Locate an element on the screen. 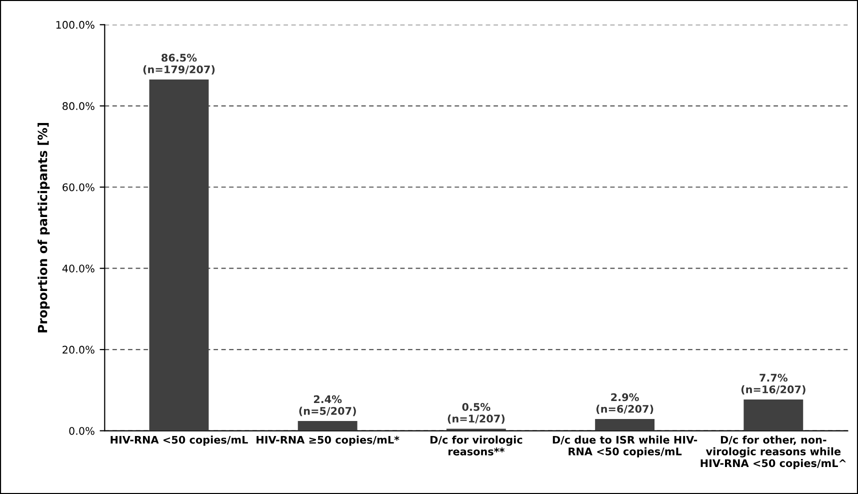  y-tick-label: 100.0% is located at coordinates (75, 24).